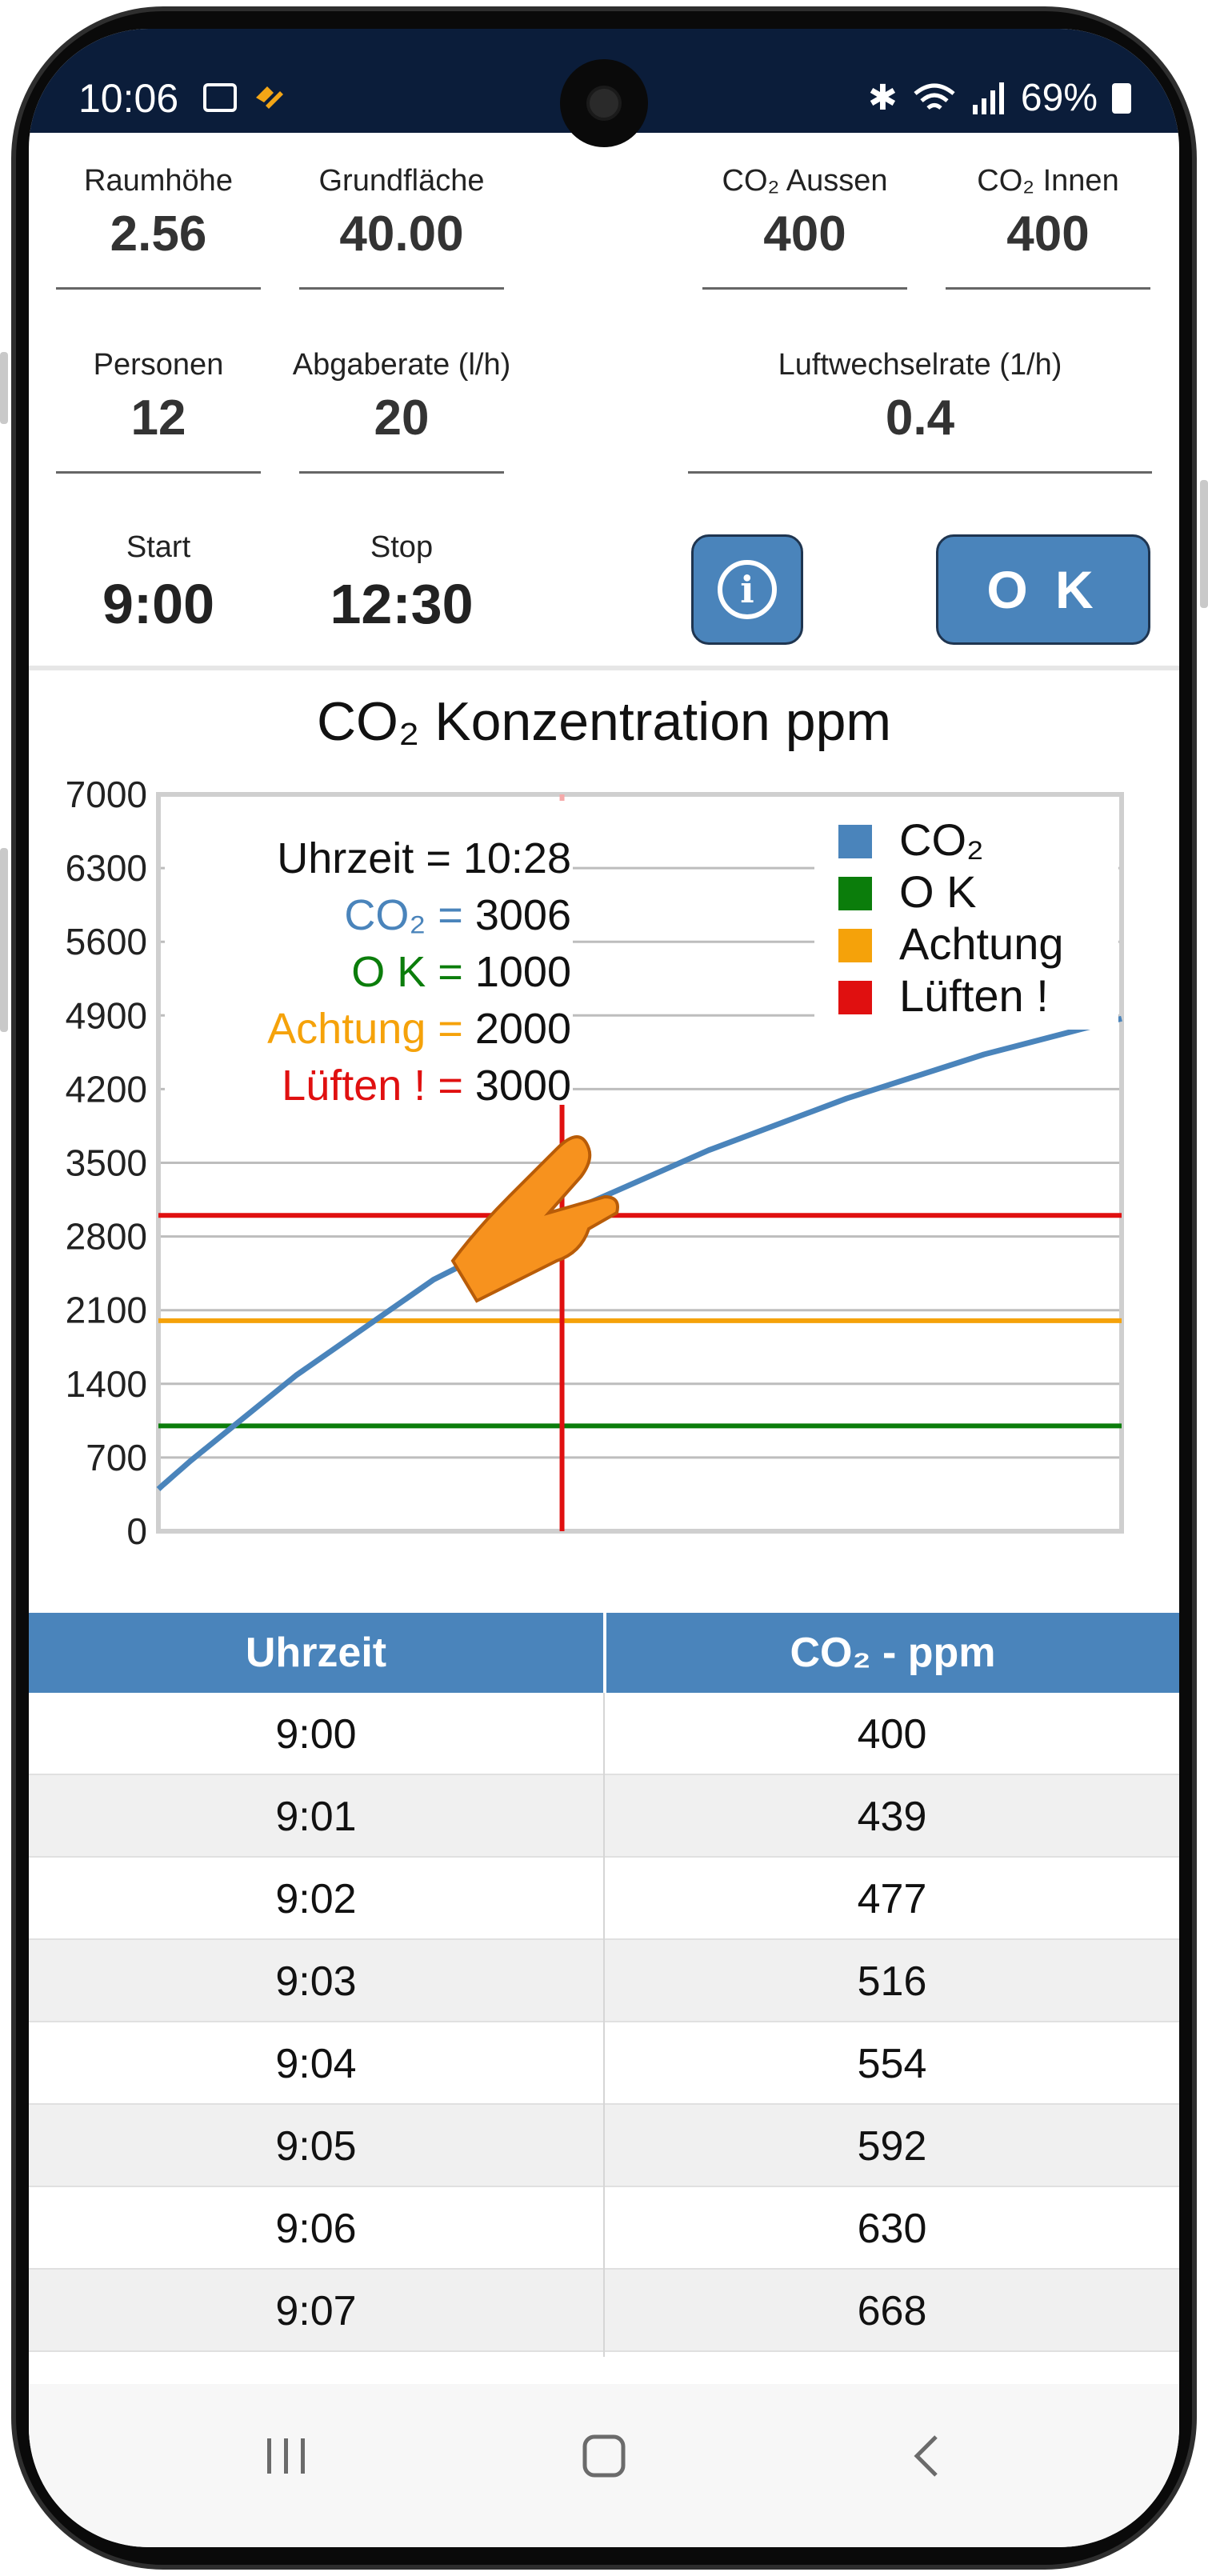  Describe the element at coordinates (604, 2025) in the screenshot. I see `column-separator` at that location.